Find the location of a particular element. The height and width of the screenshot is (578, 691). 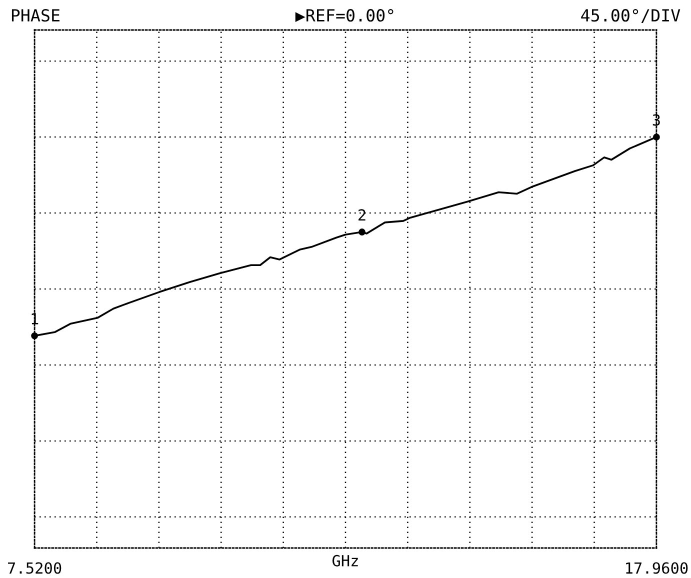

x-tick-label: 7.5200 is located at coordinates (35, 568).